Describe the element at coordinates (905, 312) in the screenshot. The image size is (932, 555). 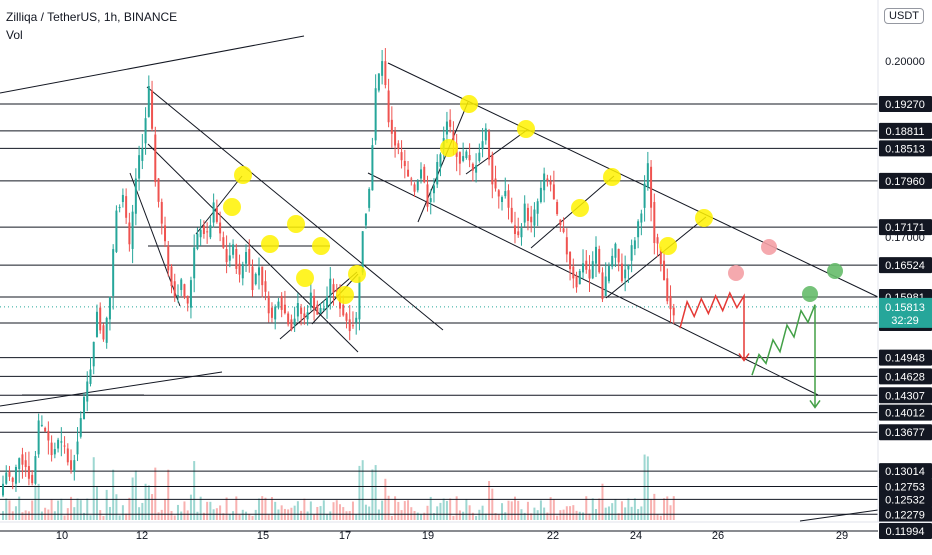
I see `current-price-box` at that location.